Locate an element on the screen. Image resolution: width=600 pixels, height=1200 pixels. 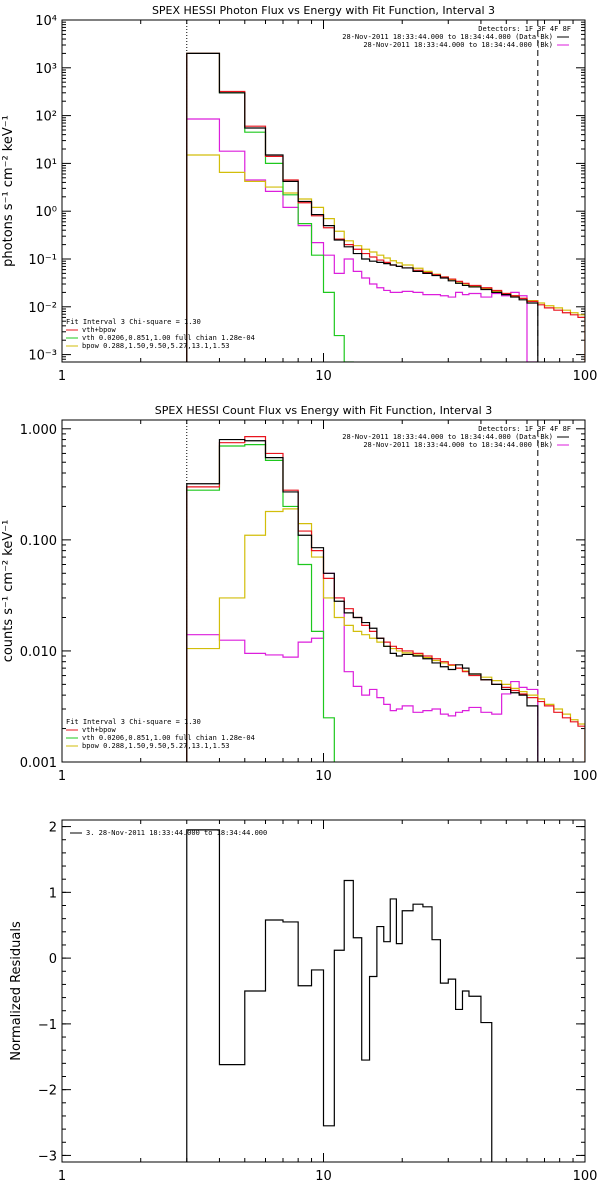
y-tick-label: 10⁰ is located at coordinates (46, 212).